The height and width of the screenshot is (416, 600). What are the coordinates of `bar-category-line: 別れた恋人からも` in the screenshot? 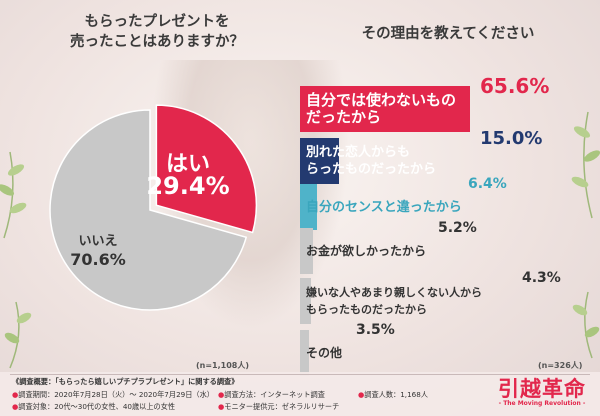 It's located at (358, 152).